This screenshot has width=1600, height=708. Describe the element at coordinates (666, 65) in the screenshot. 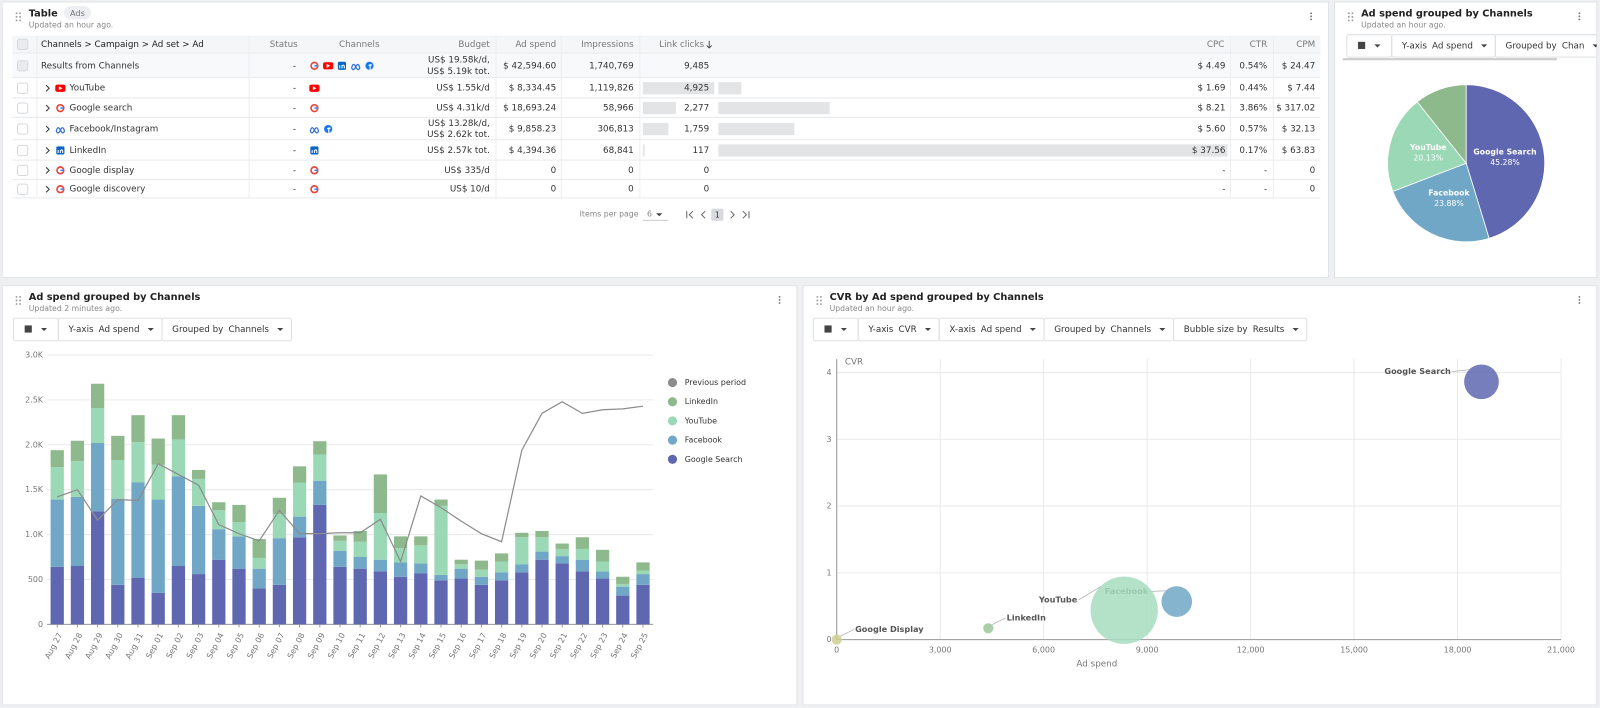

I see `summary-row-bg` at that location.